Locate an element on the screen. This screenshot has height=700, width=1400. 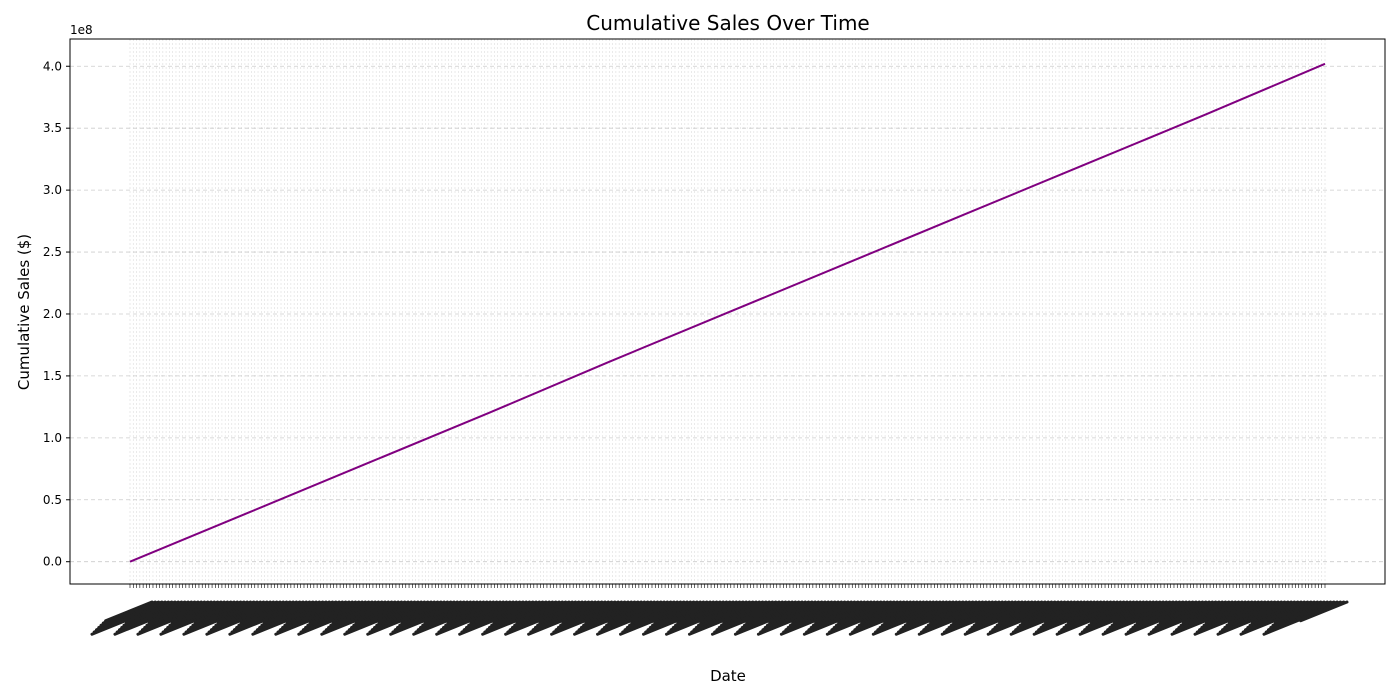
x-axis-label: Date is located at coordinates (728, 676).